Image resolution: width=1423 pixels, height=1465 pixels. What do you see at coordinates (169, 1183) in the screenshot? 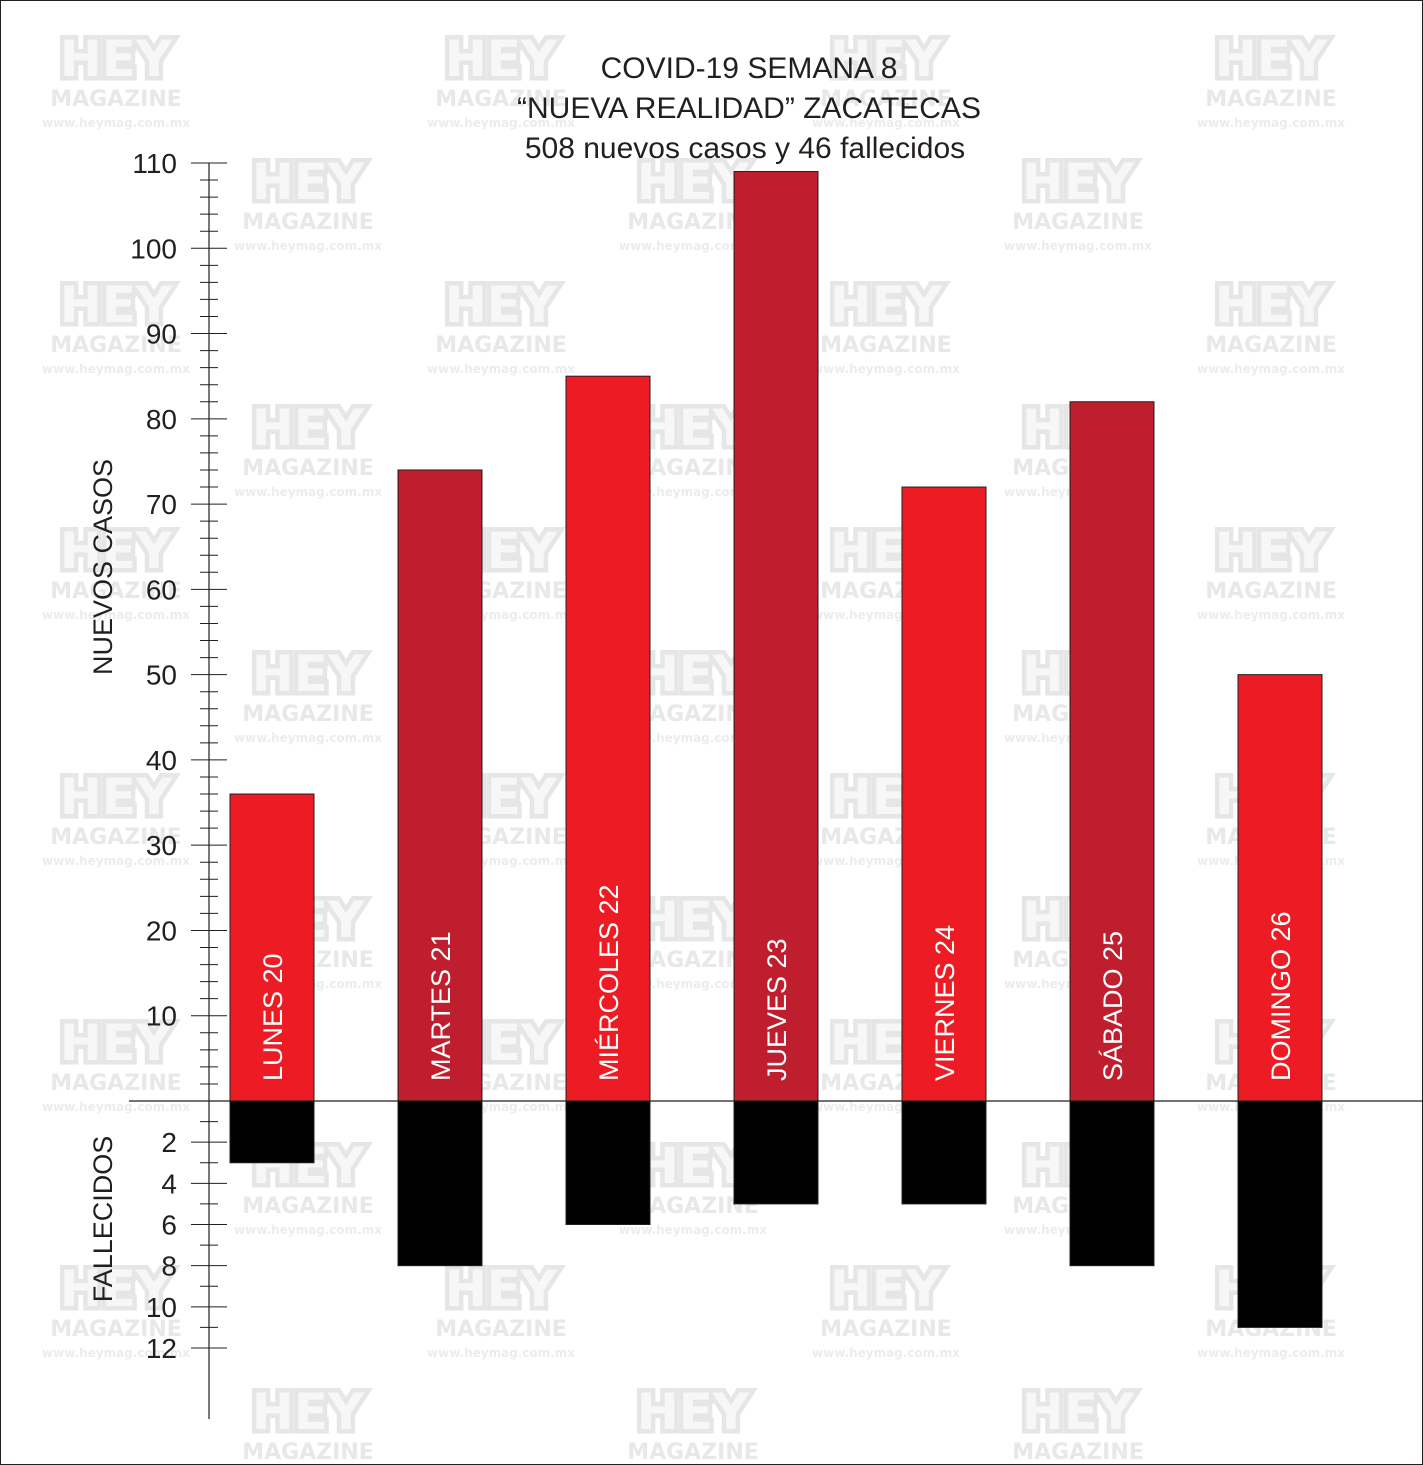
I see `y-tick-label-deaths: 4` at bounding box center [169, 1183].